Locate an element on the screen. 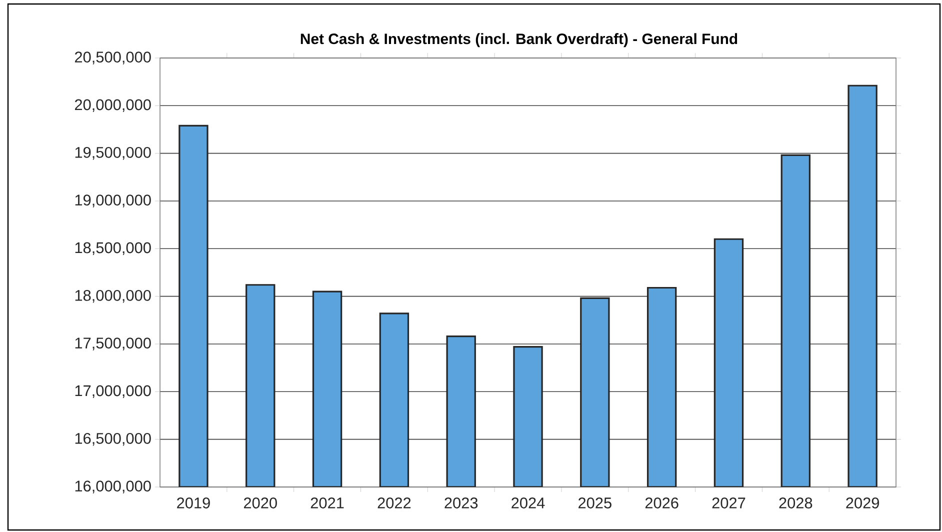  x-tick-label: 2023 is located at coordinates (461, 503).